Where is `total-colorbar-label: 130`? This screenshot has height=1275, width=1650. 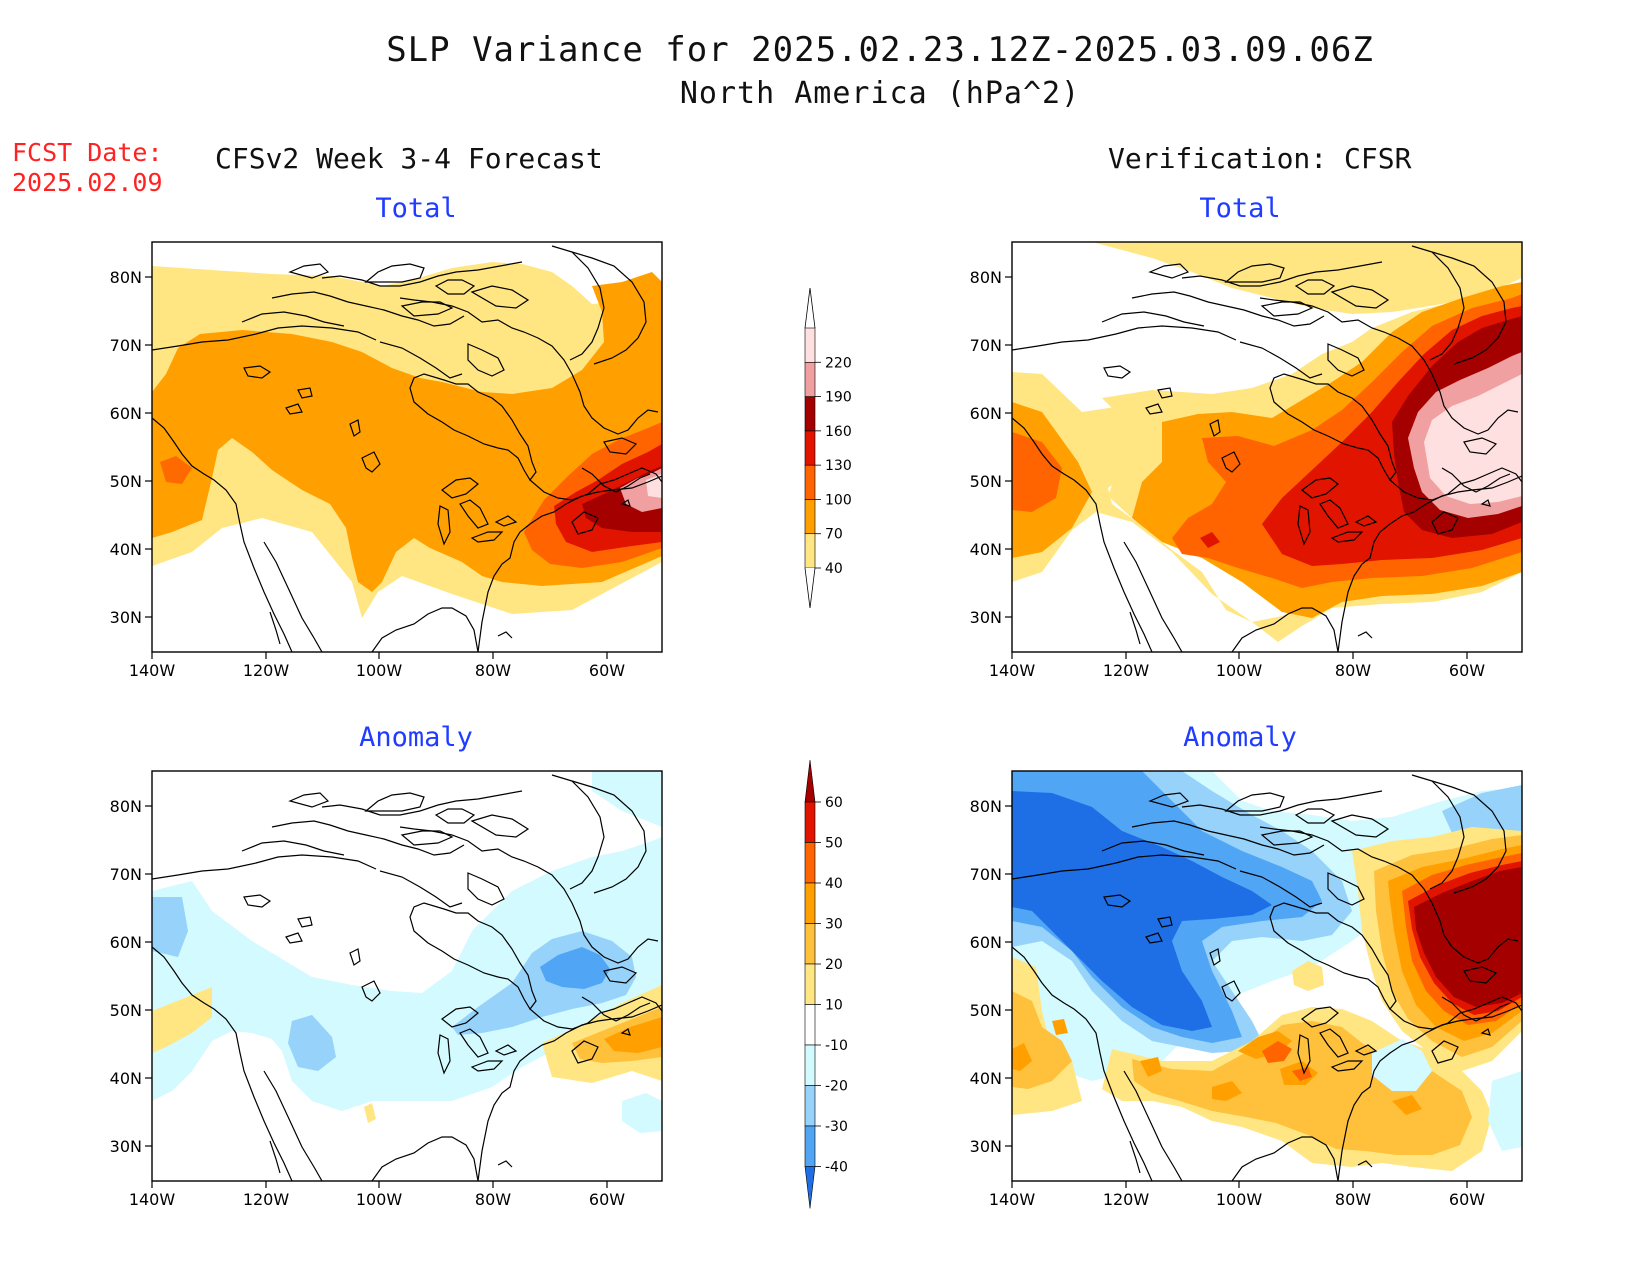
total-colorbar-label: 130 is located at coordinates (838, 466).